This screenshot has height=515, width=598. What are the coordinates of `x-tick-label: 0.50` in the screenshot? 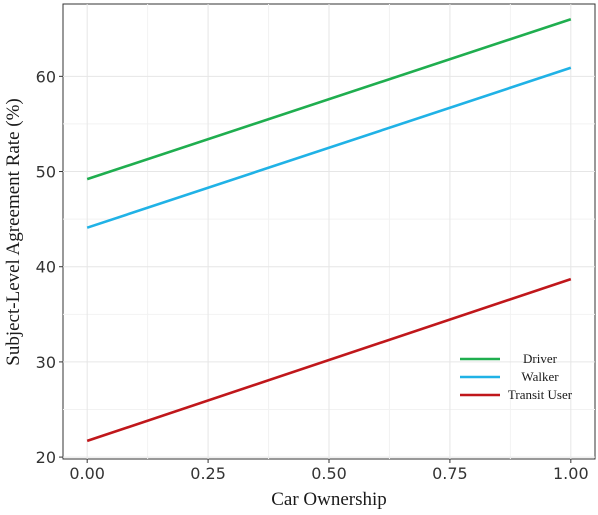 It's located at (329, 473).